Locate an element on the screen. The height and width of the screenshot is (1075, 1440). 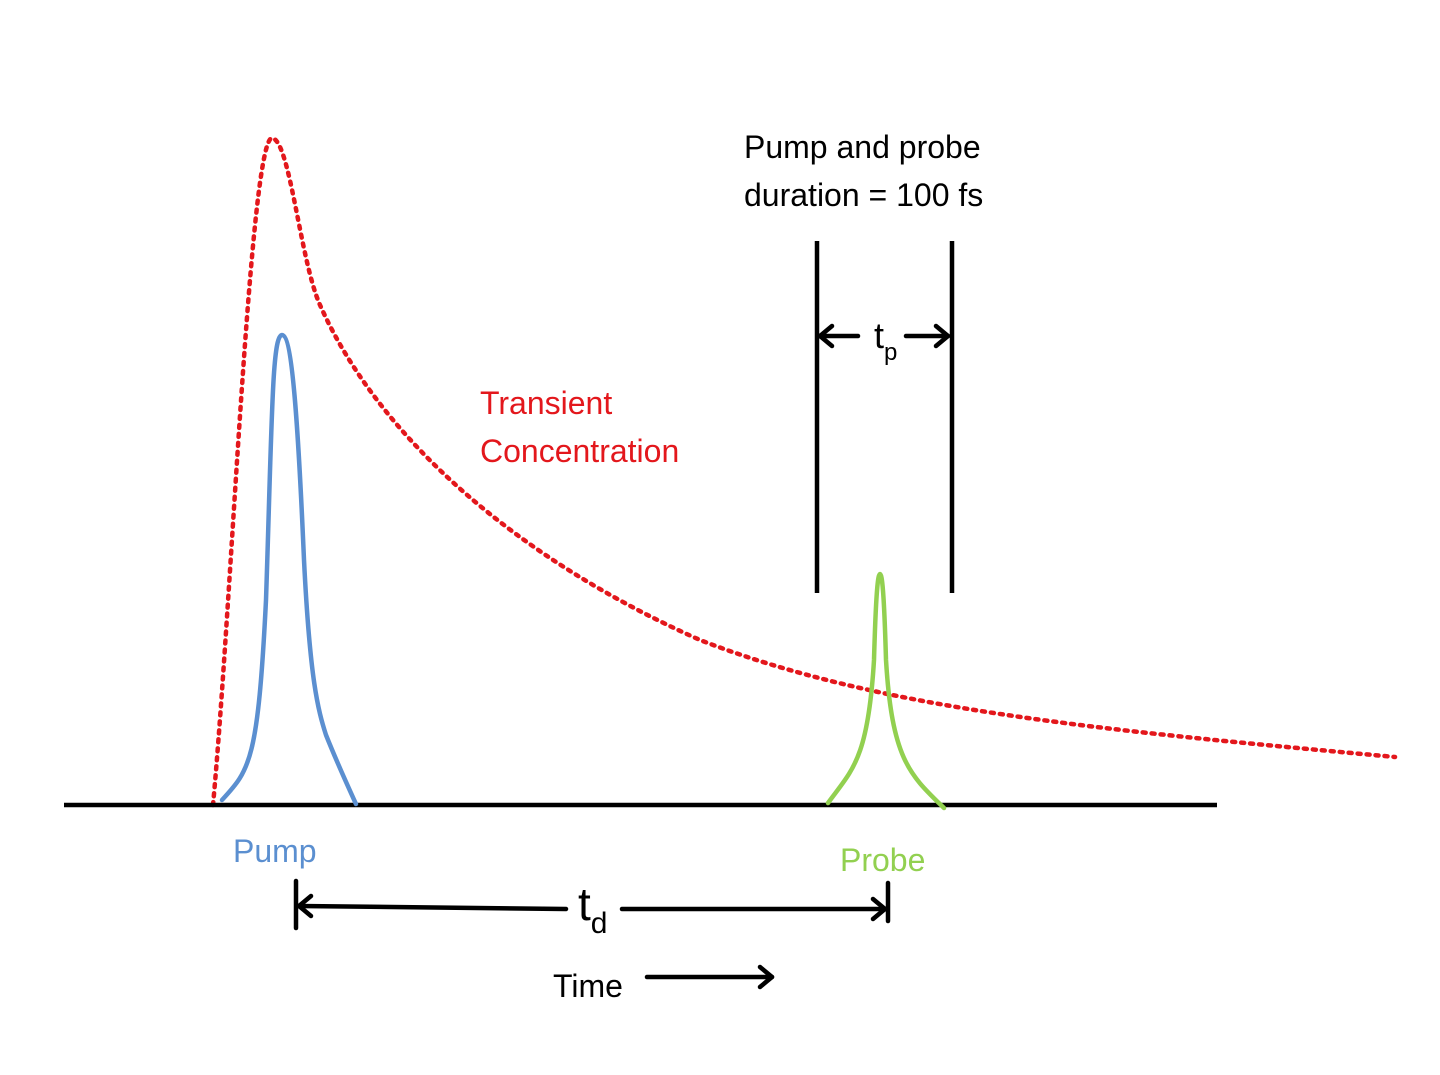
tp-label: tp is located at coordinates (885, 340).